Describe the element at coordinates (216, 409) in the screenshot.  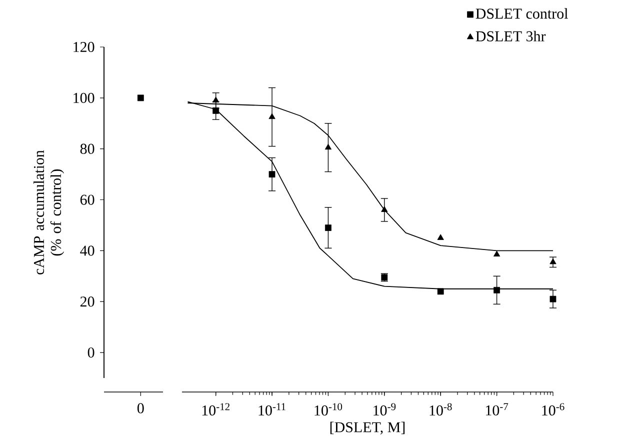
I see `x-tick-label: 10$^{-12}$` at that location.